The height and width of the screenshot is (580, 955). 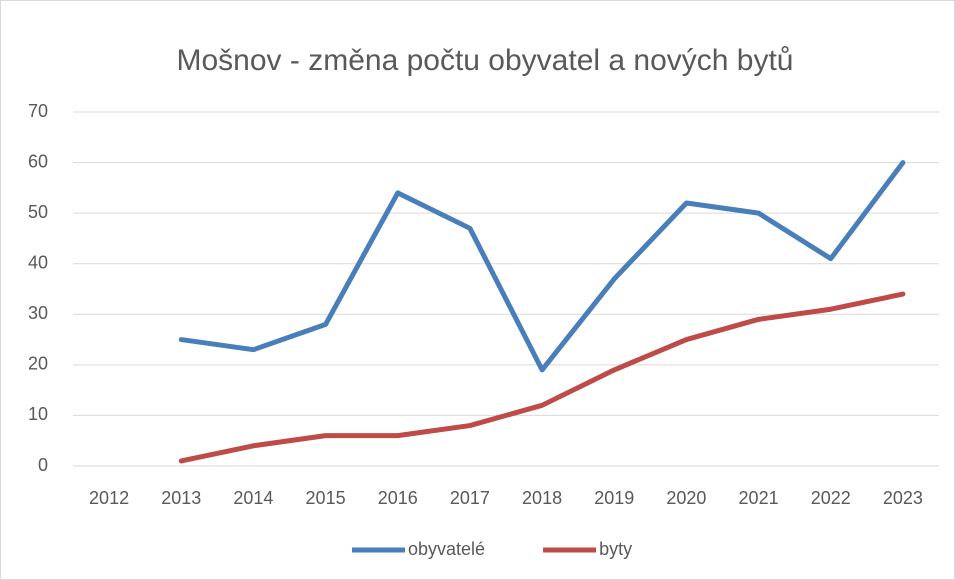 What do you see at coordinates (326, 498) in the screenshot?
I see `x-tick-label: 2015` at bounding box center [326, 498].